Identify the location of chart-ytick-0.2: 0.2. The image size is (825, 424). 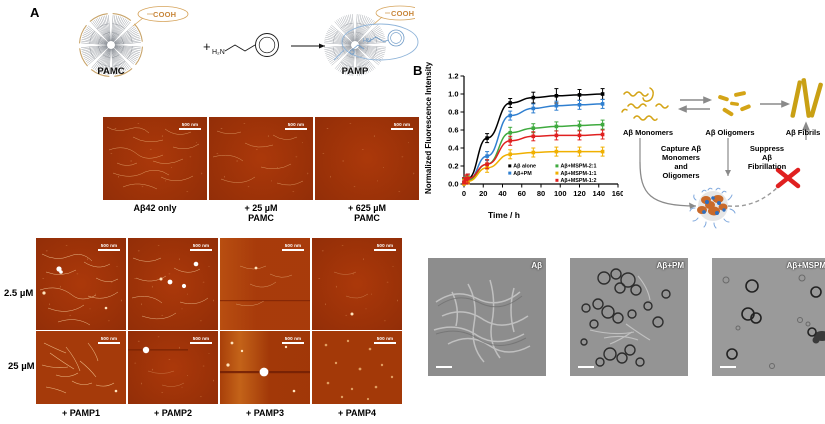
(453, 166).